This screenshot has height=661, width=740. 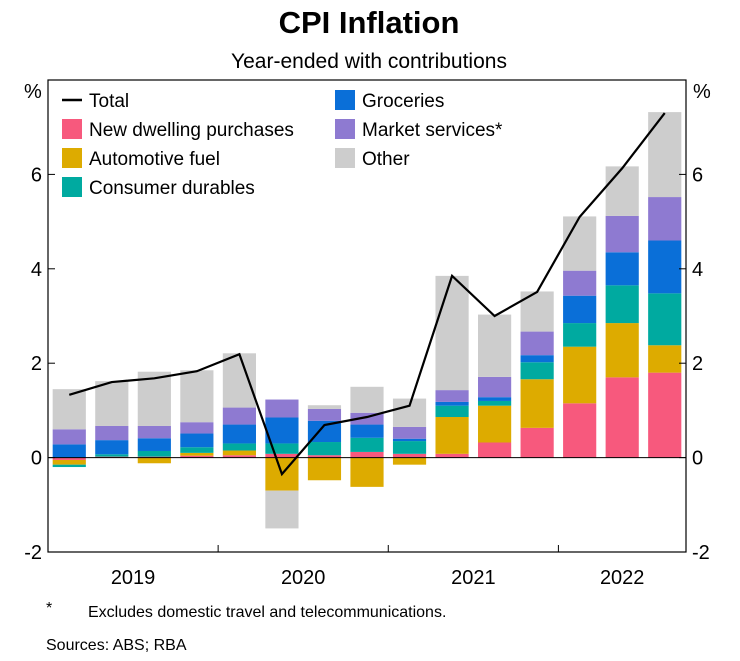 What do you see at coordinates (697, 175) in the screenshot?
I see `y-tick-label-right: 6` at bounding box center [697, 175].